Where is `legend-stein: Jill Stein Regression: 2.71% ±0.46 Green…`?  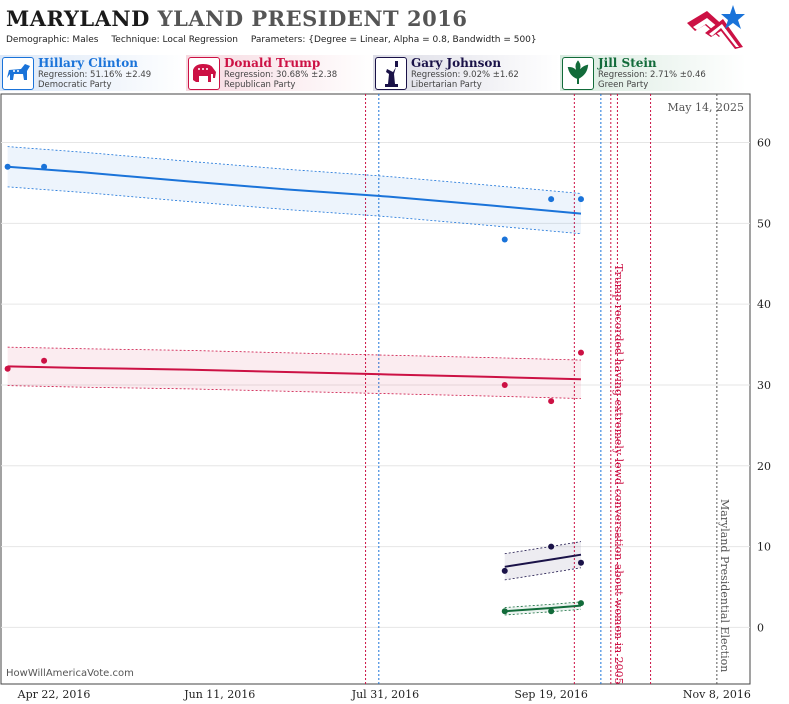
legend-stein: Jill Stein Regression: 2.71% ±0.46 Green… is located at coordinates (653, 73).